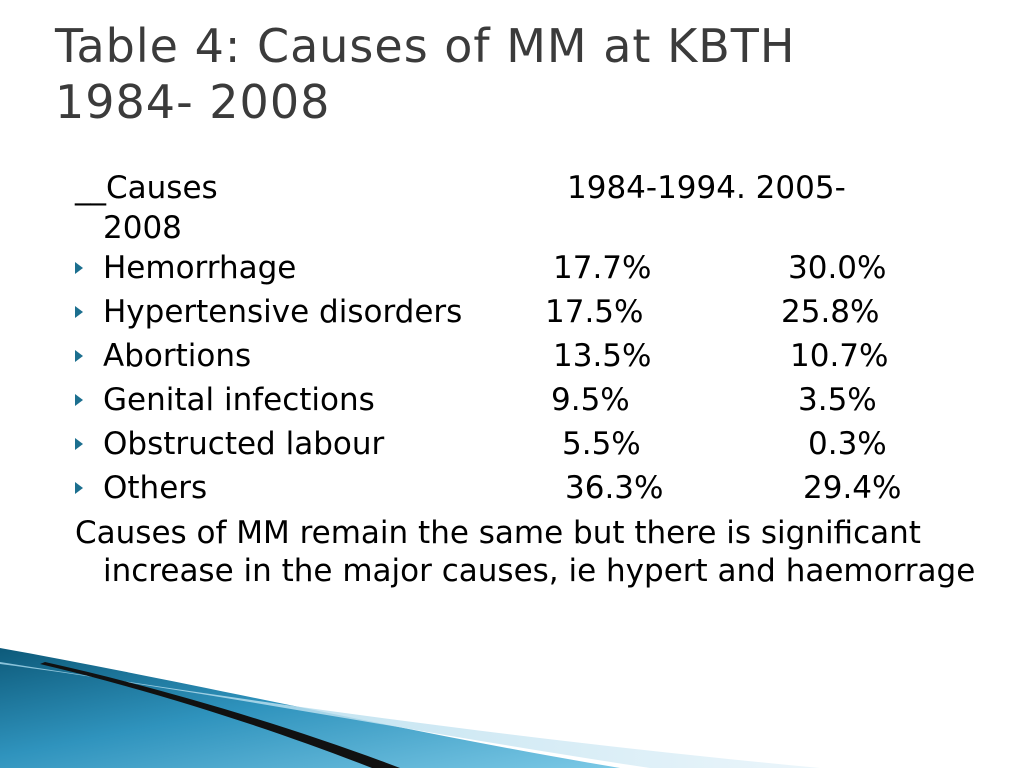 This screenshot has height=768, width=1024. I want to click on row-cause: Hypertensive disorders, so click(283, 312).